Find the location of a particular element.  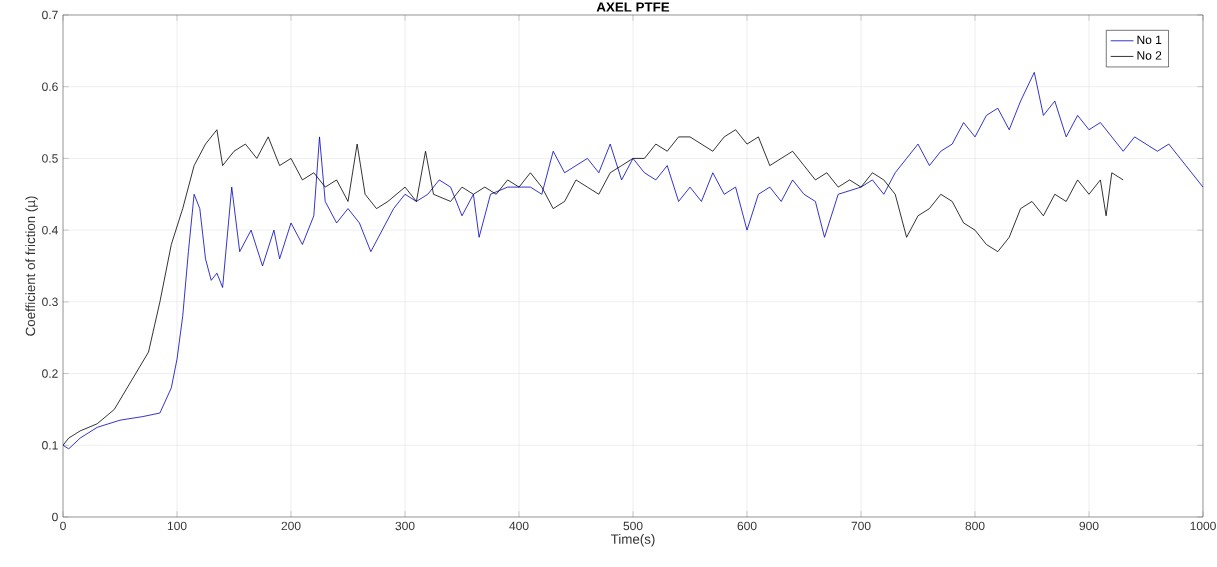

chart-title: AXEL PTFE is located at coordinates (633, 7).